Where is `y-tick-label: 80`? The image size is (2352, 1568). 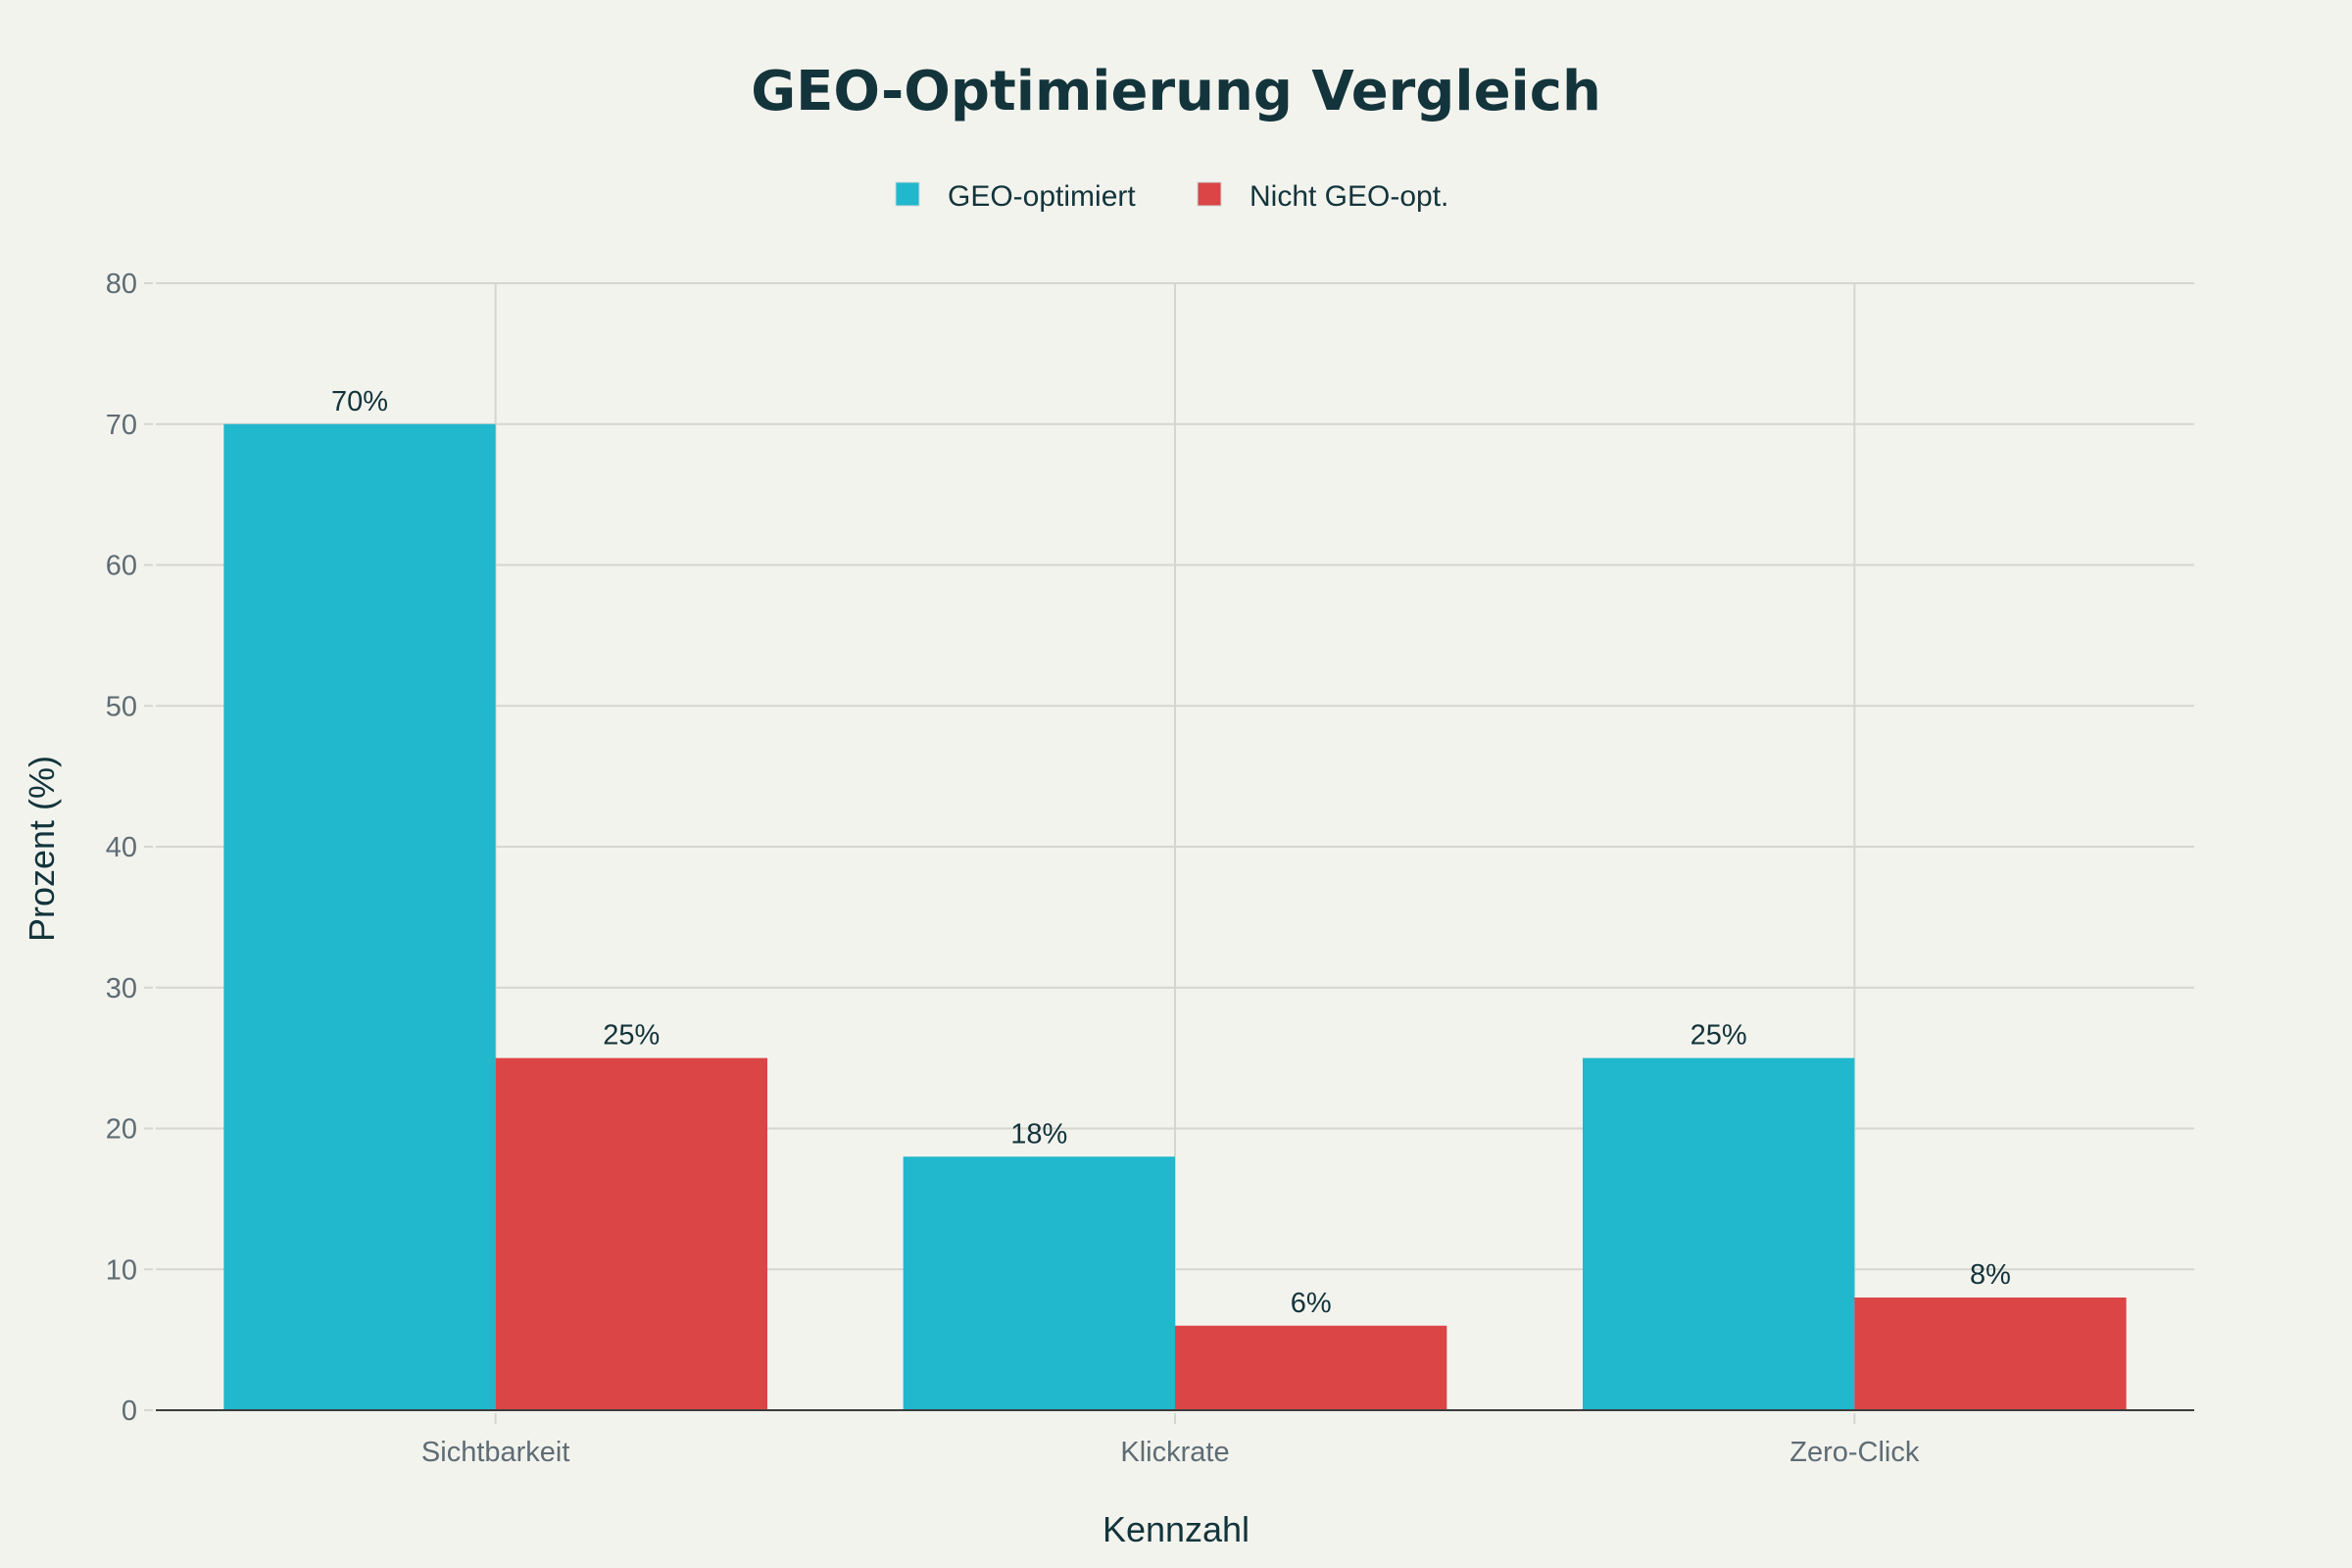
y-tick-label: 80 is located at coordinates (121, 284).